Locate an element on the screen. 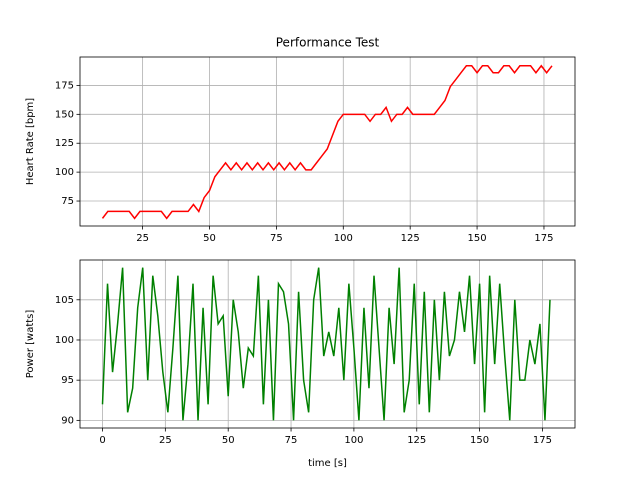 The image size is (640, 480). y-tick-label: 125 is located at coordinates (64, 143).